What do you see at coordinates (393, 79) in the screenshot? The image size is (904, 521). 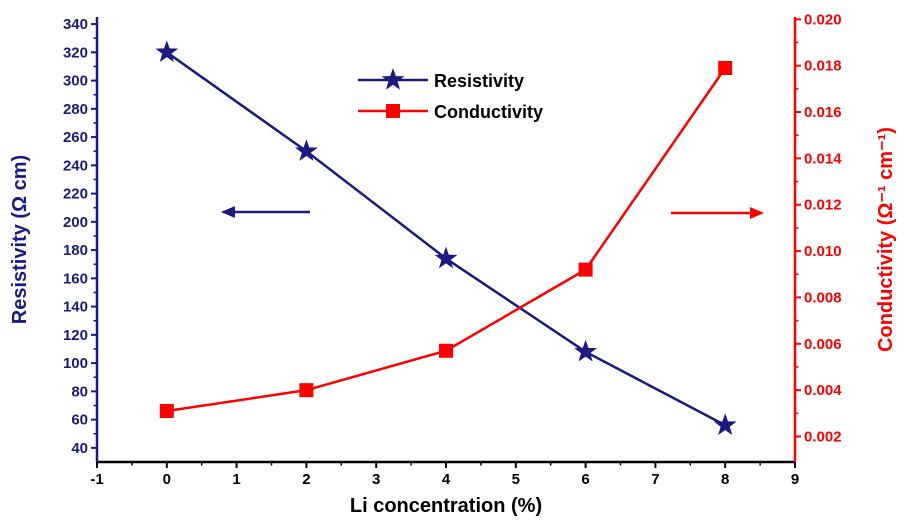 I see `legend-marker-resistivity` at bounding box center [393, 79].